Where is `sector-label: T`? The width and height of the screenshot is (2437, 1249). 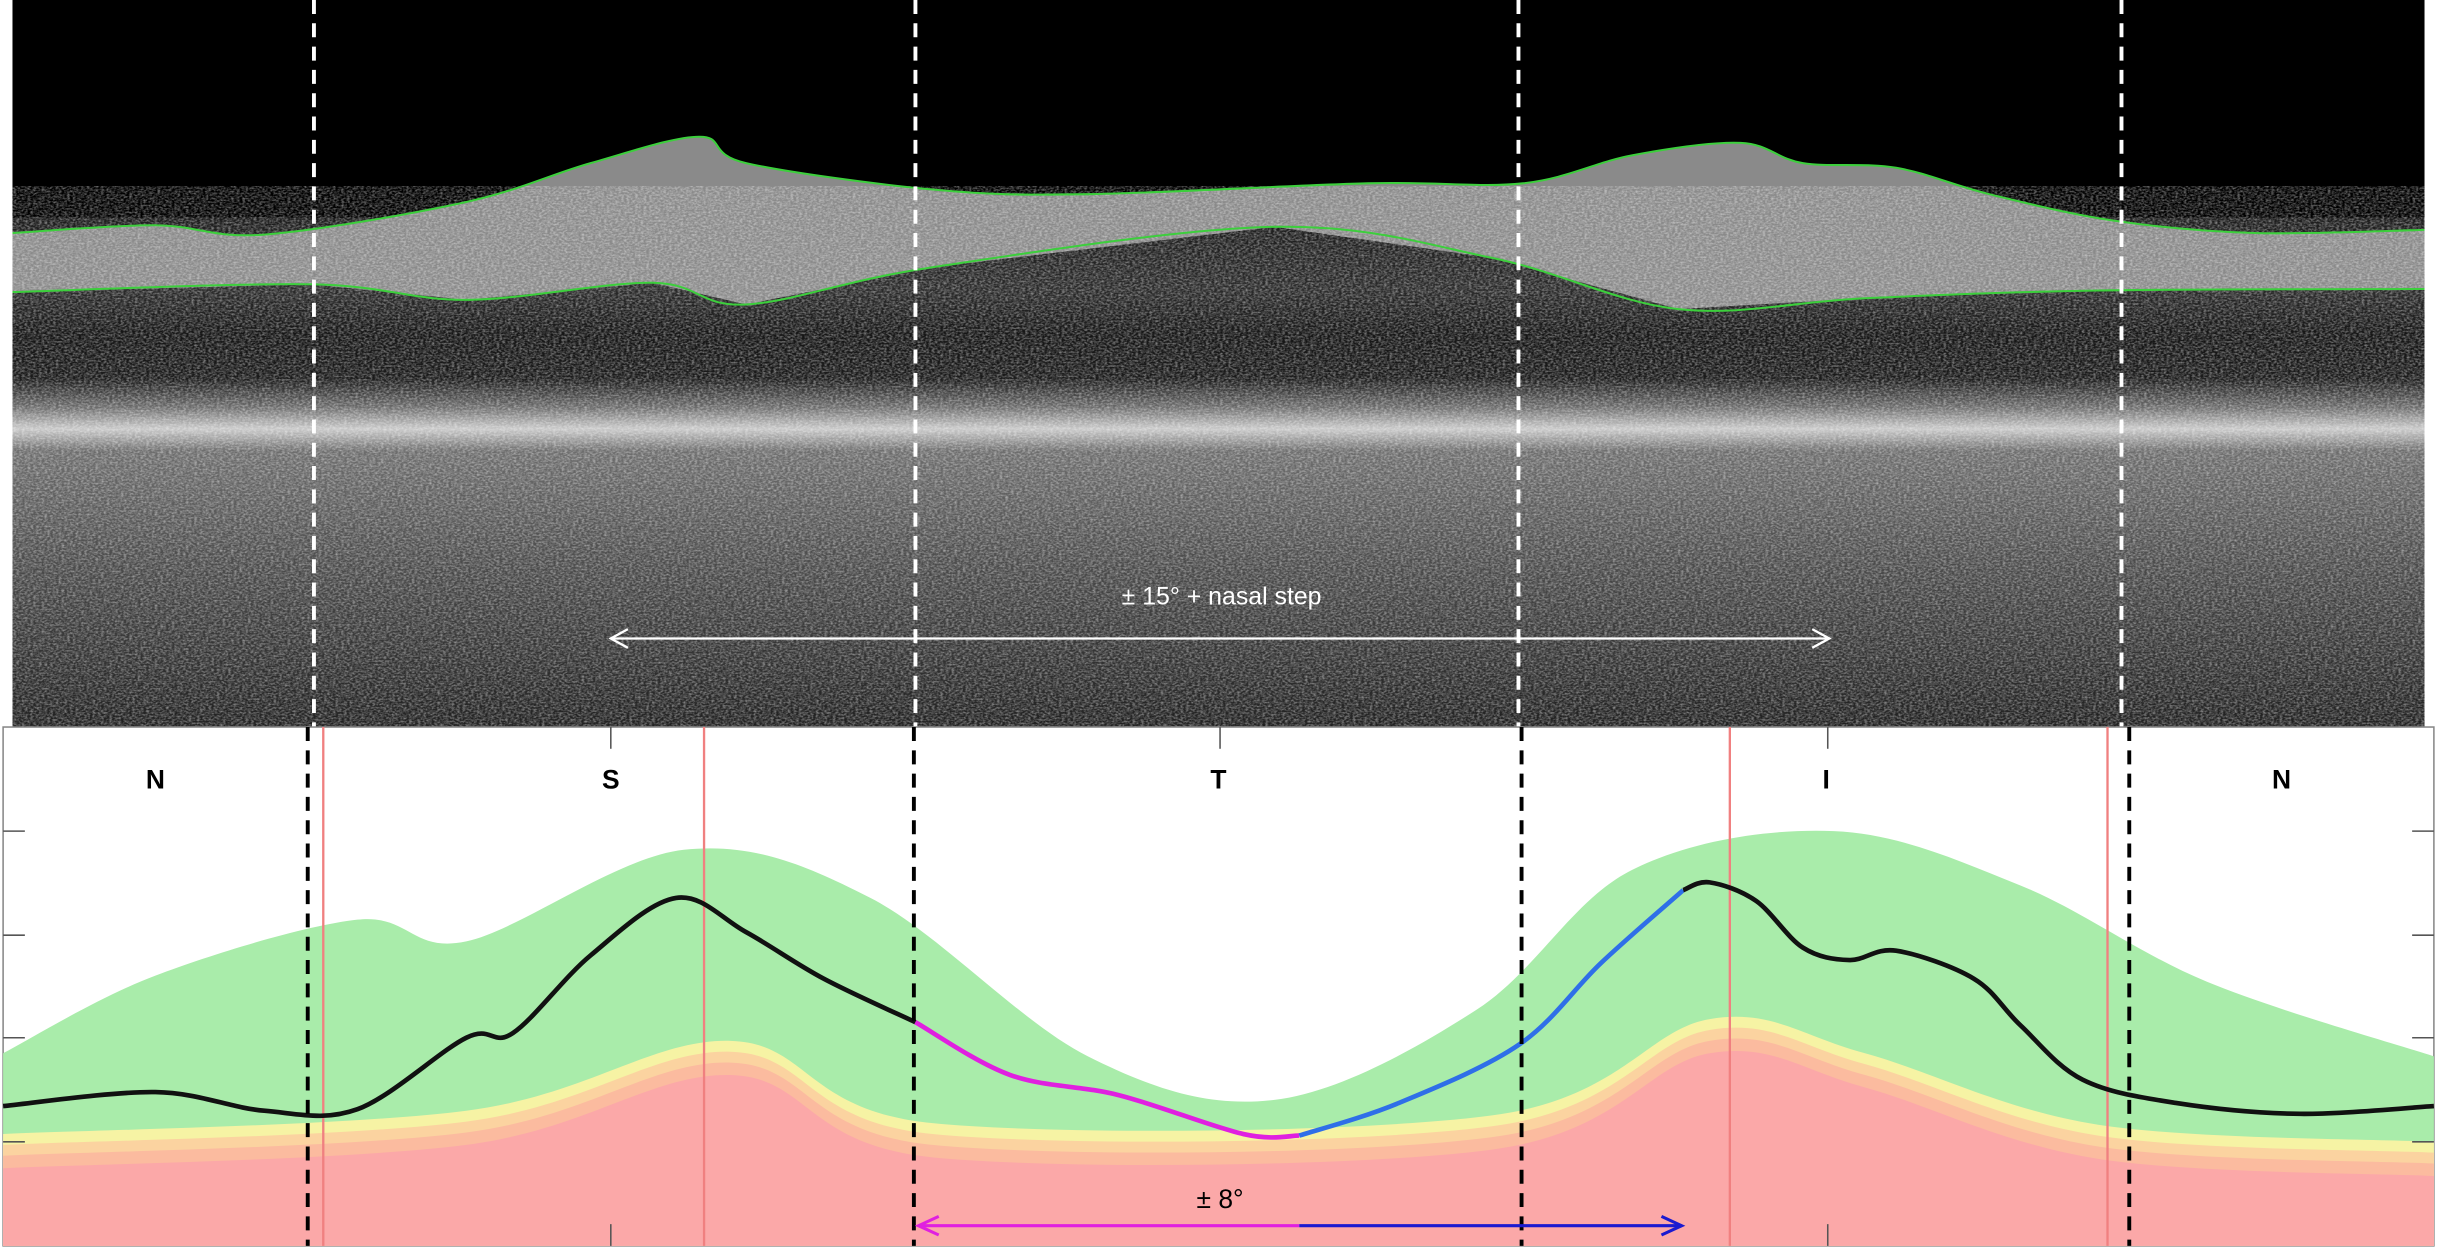
sector-label: T is located at coordinates (1218, 779).